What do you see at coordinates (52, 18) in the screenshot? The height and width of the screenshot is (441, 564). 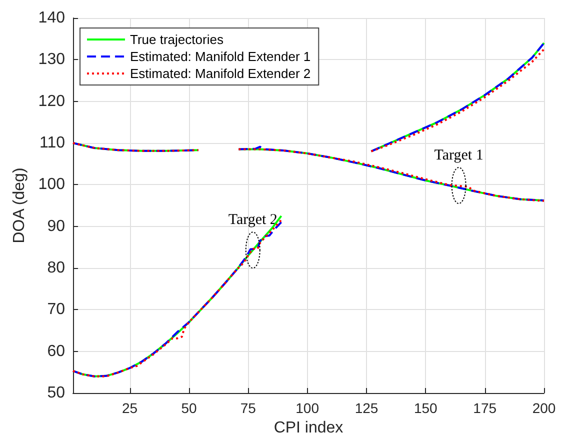 I see `y-tick-label: 140` at bounding box center [52, 18].